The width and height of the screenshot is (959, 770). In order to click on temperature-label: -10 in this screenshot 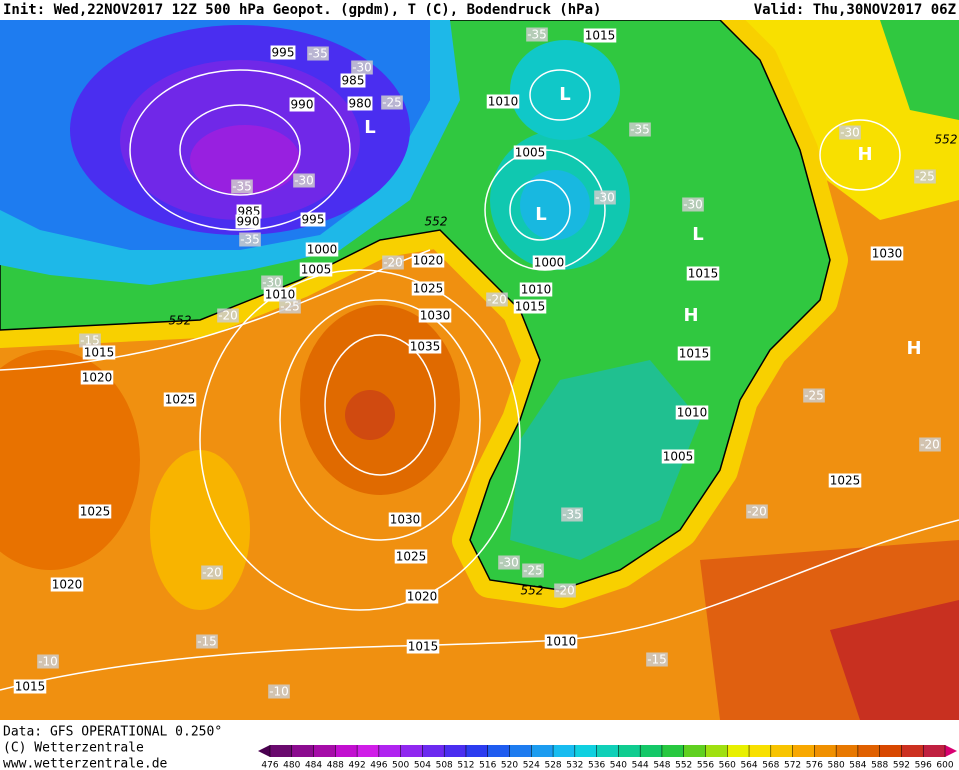, I will do `click(279, 692)`.